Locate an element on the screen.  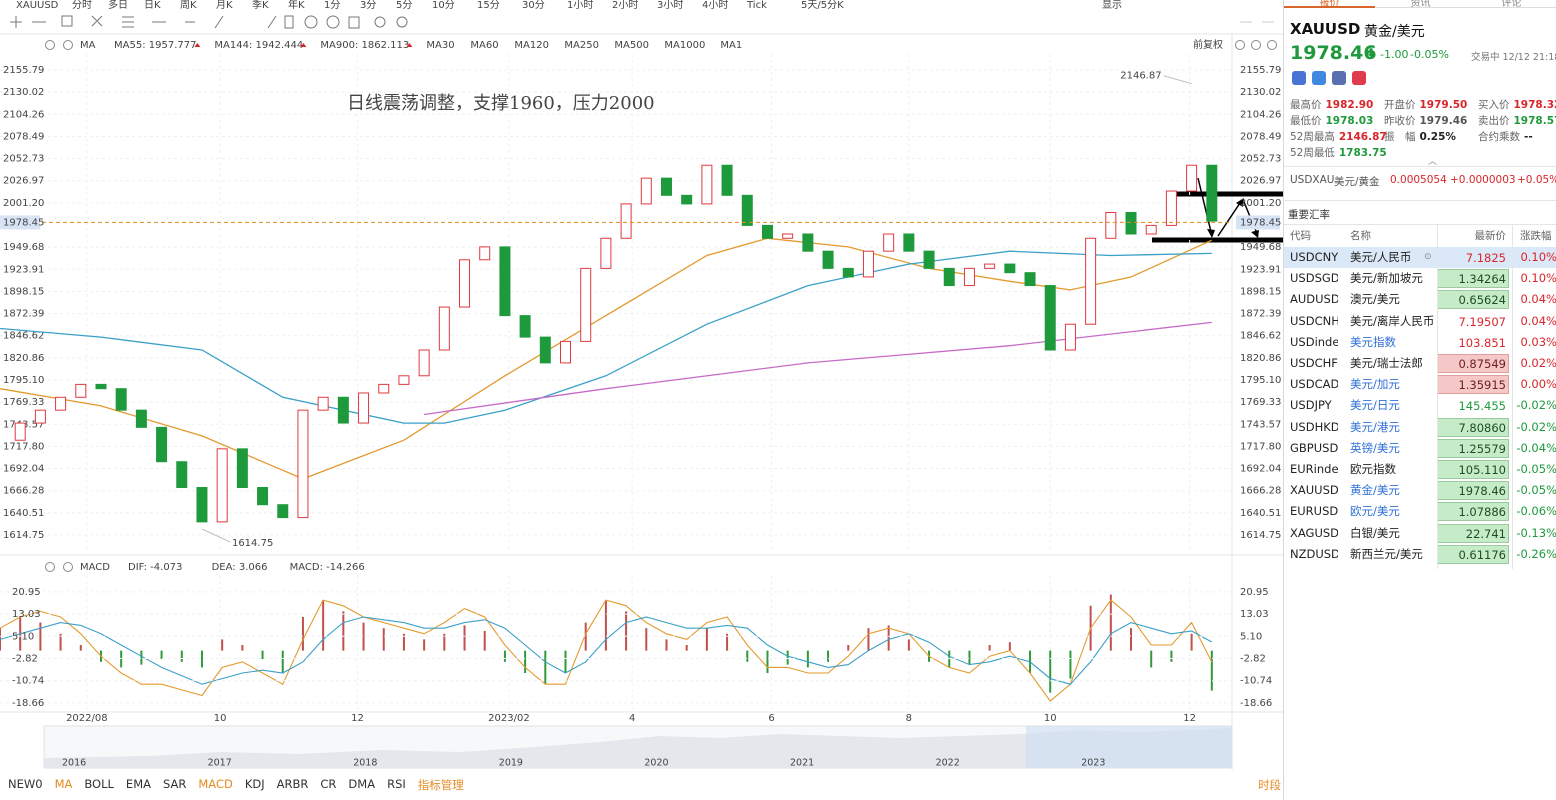
stat: 昨收价 1979.46 is located at coordinates (1425, 120).